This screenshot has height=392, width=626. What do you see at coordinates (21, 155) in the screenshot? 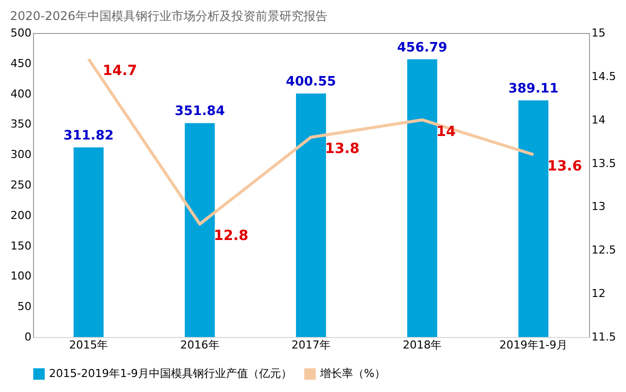
I see `y-tick-label: 300` at bounding box center [21, 155].